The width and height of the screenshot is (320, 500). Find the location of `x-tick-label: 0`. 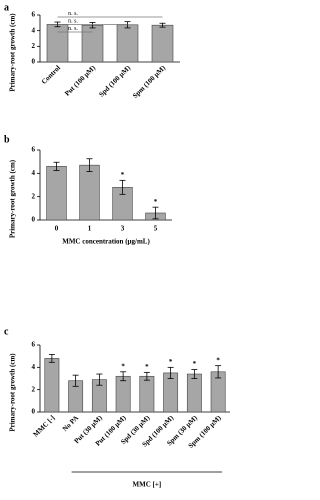

x-tick-label: 0 is located at coordinates (57, 229).